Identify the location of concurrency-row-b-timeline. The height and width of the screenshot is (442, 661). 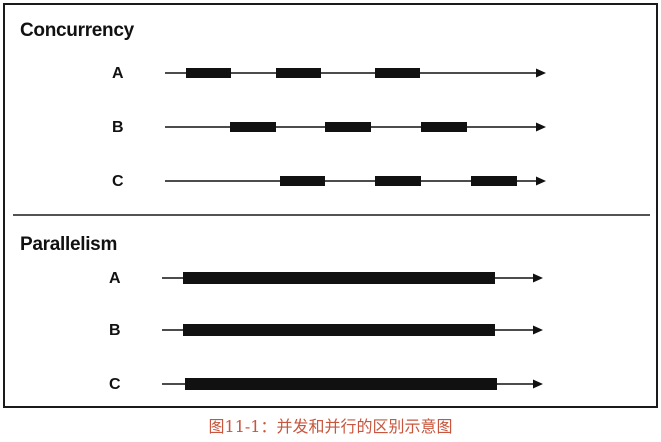
(355, 127).